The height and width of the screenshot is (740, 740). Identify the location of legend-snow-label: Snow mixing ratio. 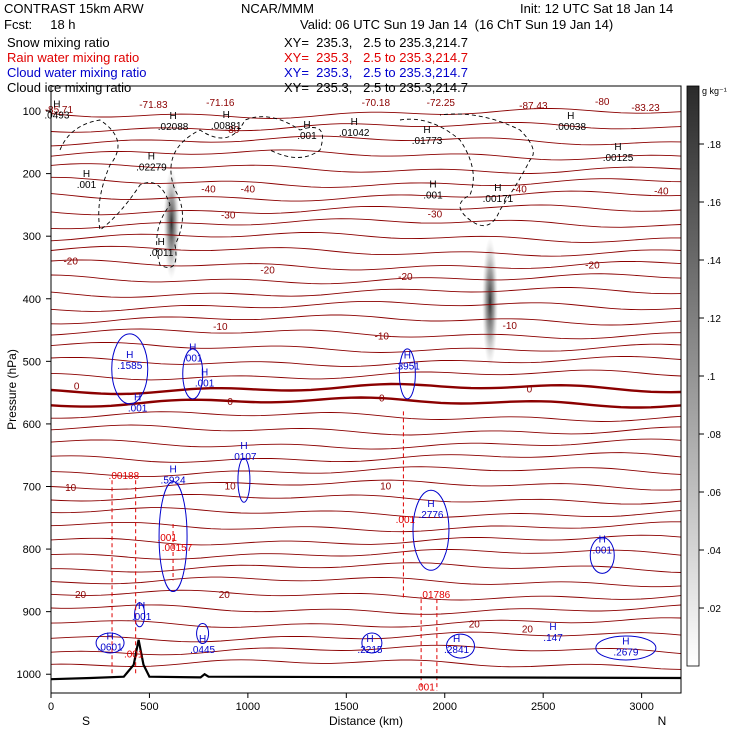
(58, 42).